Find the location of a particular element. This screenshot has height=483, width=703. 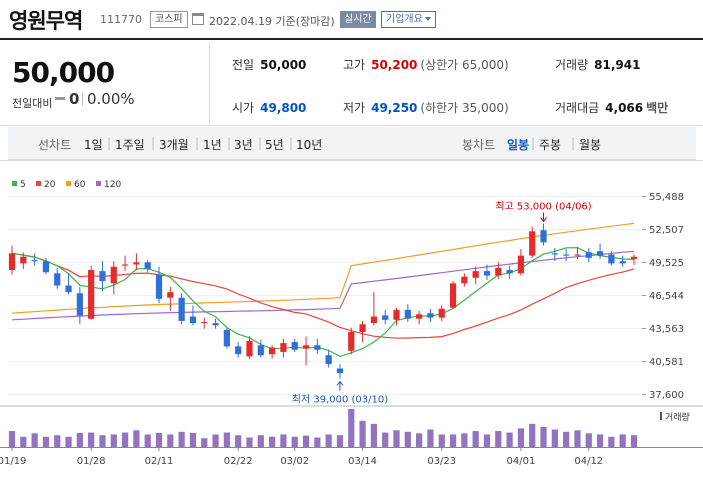

period-5y: 5년 is located at coordinates (274, 145).